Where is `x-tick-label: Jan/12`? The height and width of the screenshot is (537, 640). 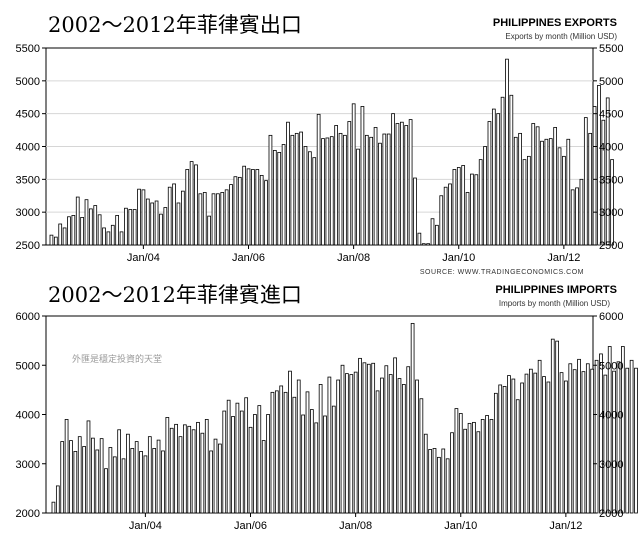
x-tick-label: Jan/12 is located at coordinates (563, 258).